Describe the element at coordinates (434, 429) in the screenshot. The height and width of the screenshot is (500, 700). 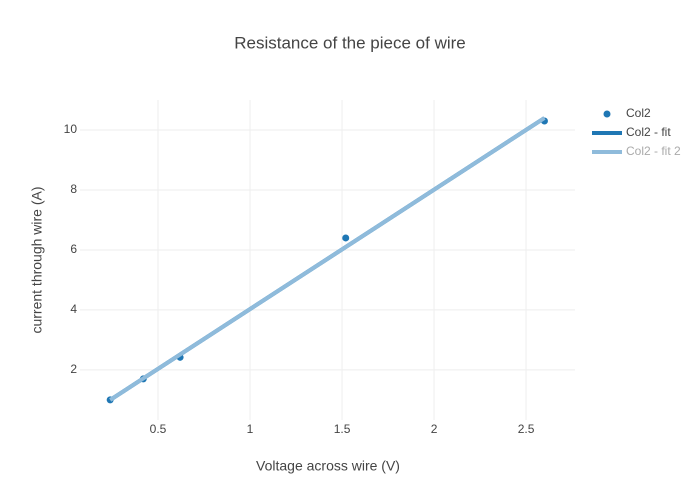
I see `x-tick-label: 2` at that location.